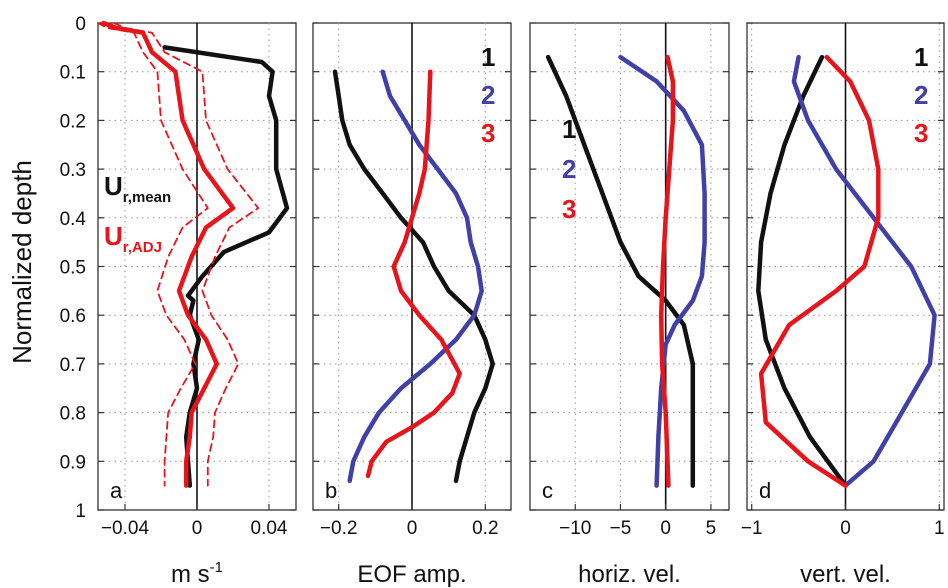 Image resolution: width=948 pixels, height=588 pixels. What do you see at coordinates (190, 574) in the screenshot?
I see `x-axis-label-main: m s` at bounding box center [190, 574].